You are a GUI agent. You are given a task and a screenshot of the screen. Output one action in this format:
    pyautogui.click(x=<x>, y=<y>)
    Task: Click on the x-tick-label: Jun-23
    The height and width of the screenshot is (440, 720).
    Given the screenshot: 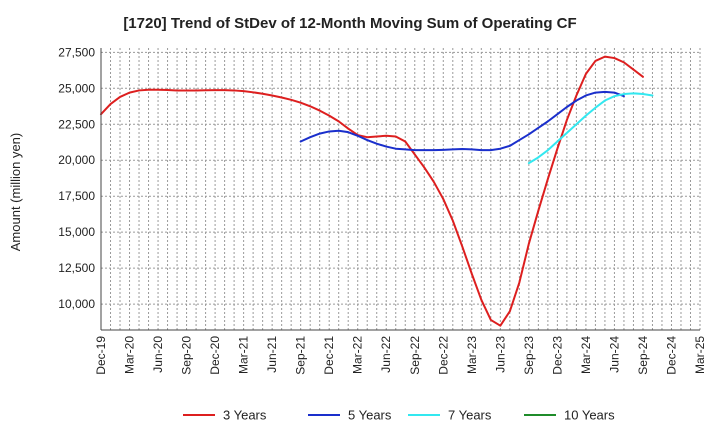 What is the action you would take?
    pyautogui.click(x=500, y=354)
    